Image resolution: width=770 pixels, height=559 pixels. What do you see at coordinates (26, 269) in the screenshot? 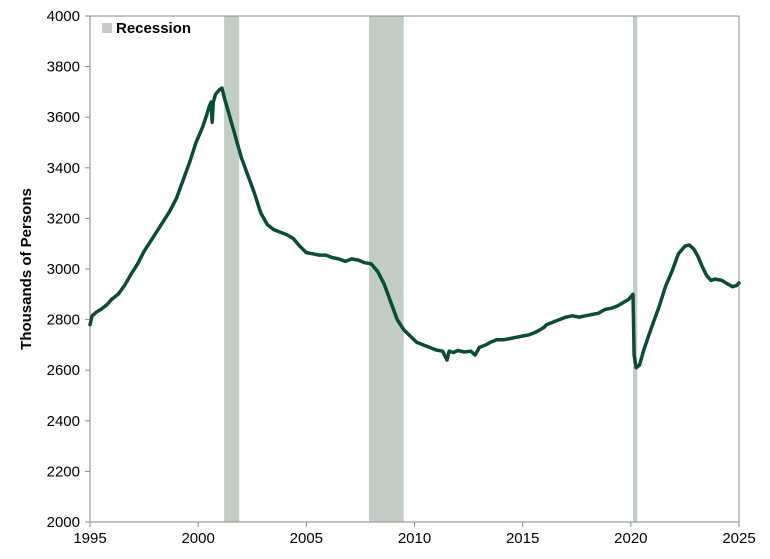
I see `y-axis-label: Thousands of Persons` at bounding box center [26, 269].